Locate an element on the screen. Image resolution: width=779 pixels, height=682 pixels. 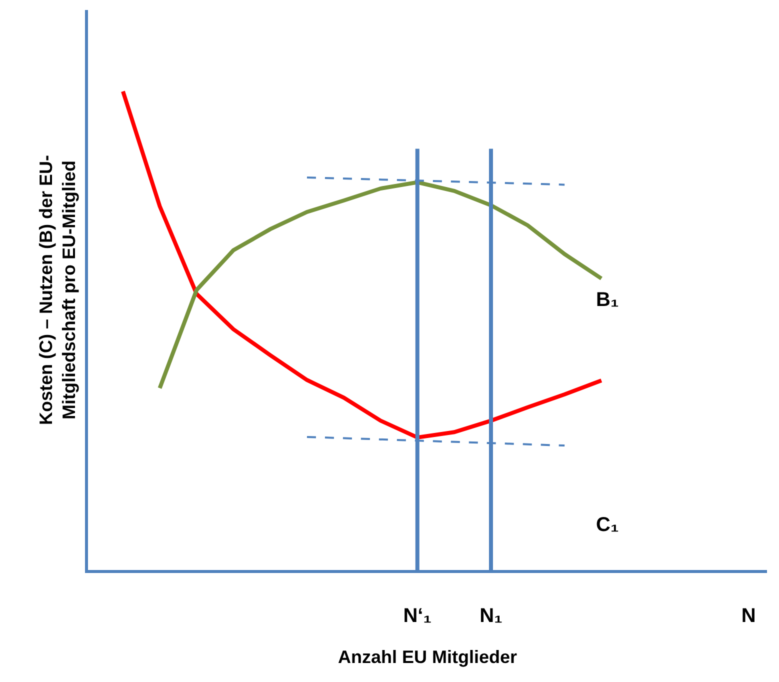
annotation: B₁ is located at coordinates (607, 300).